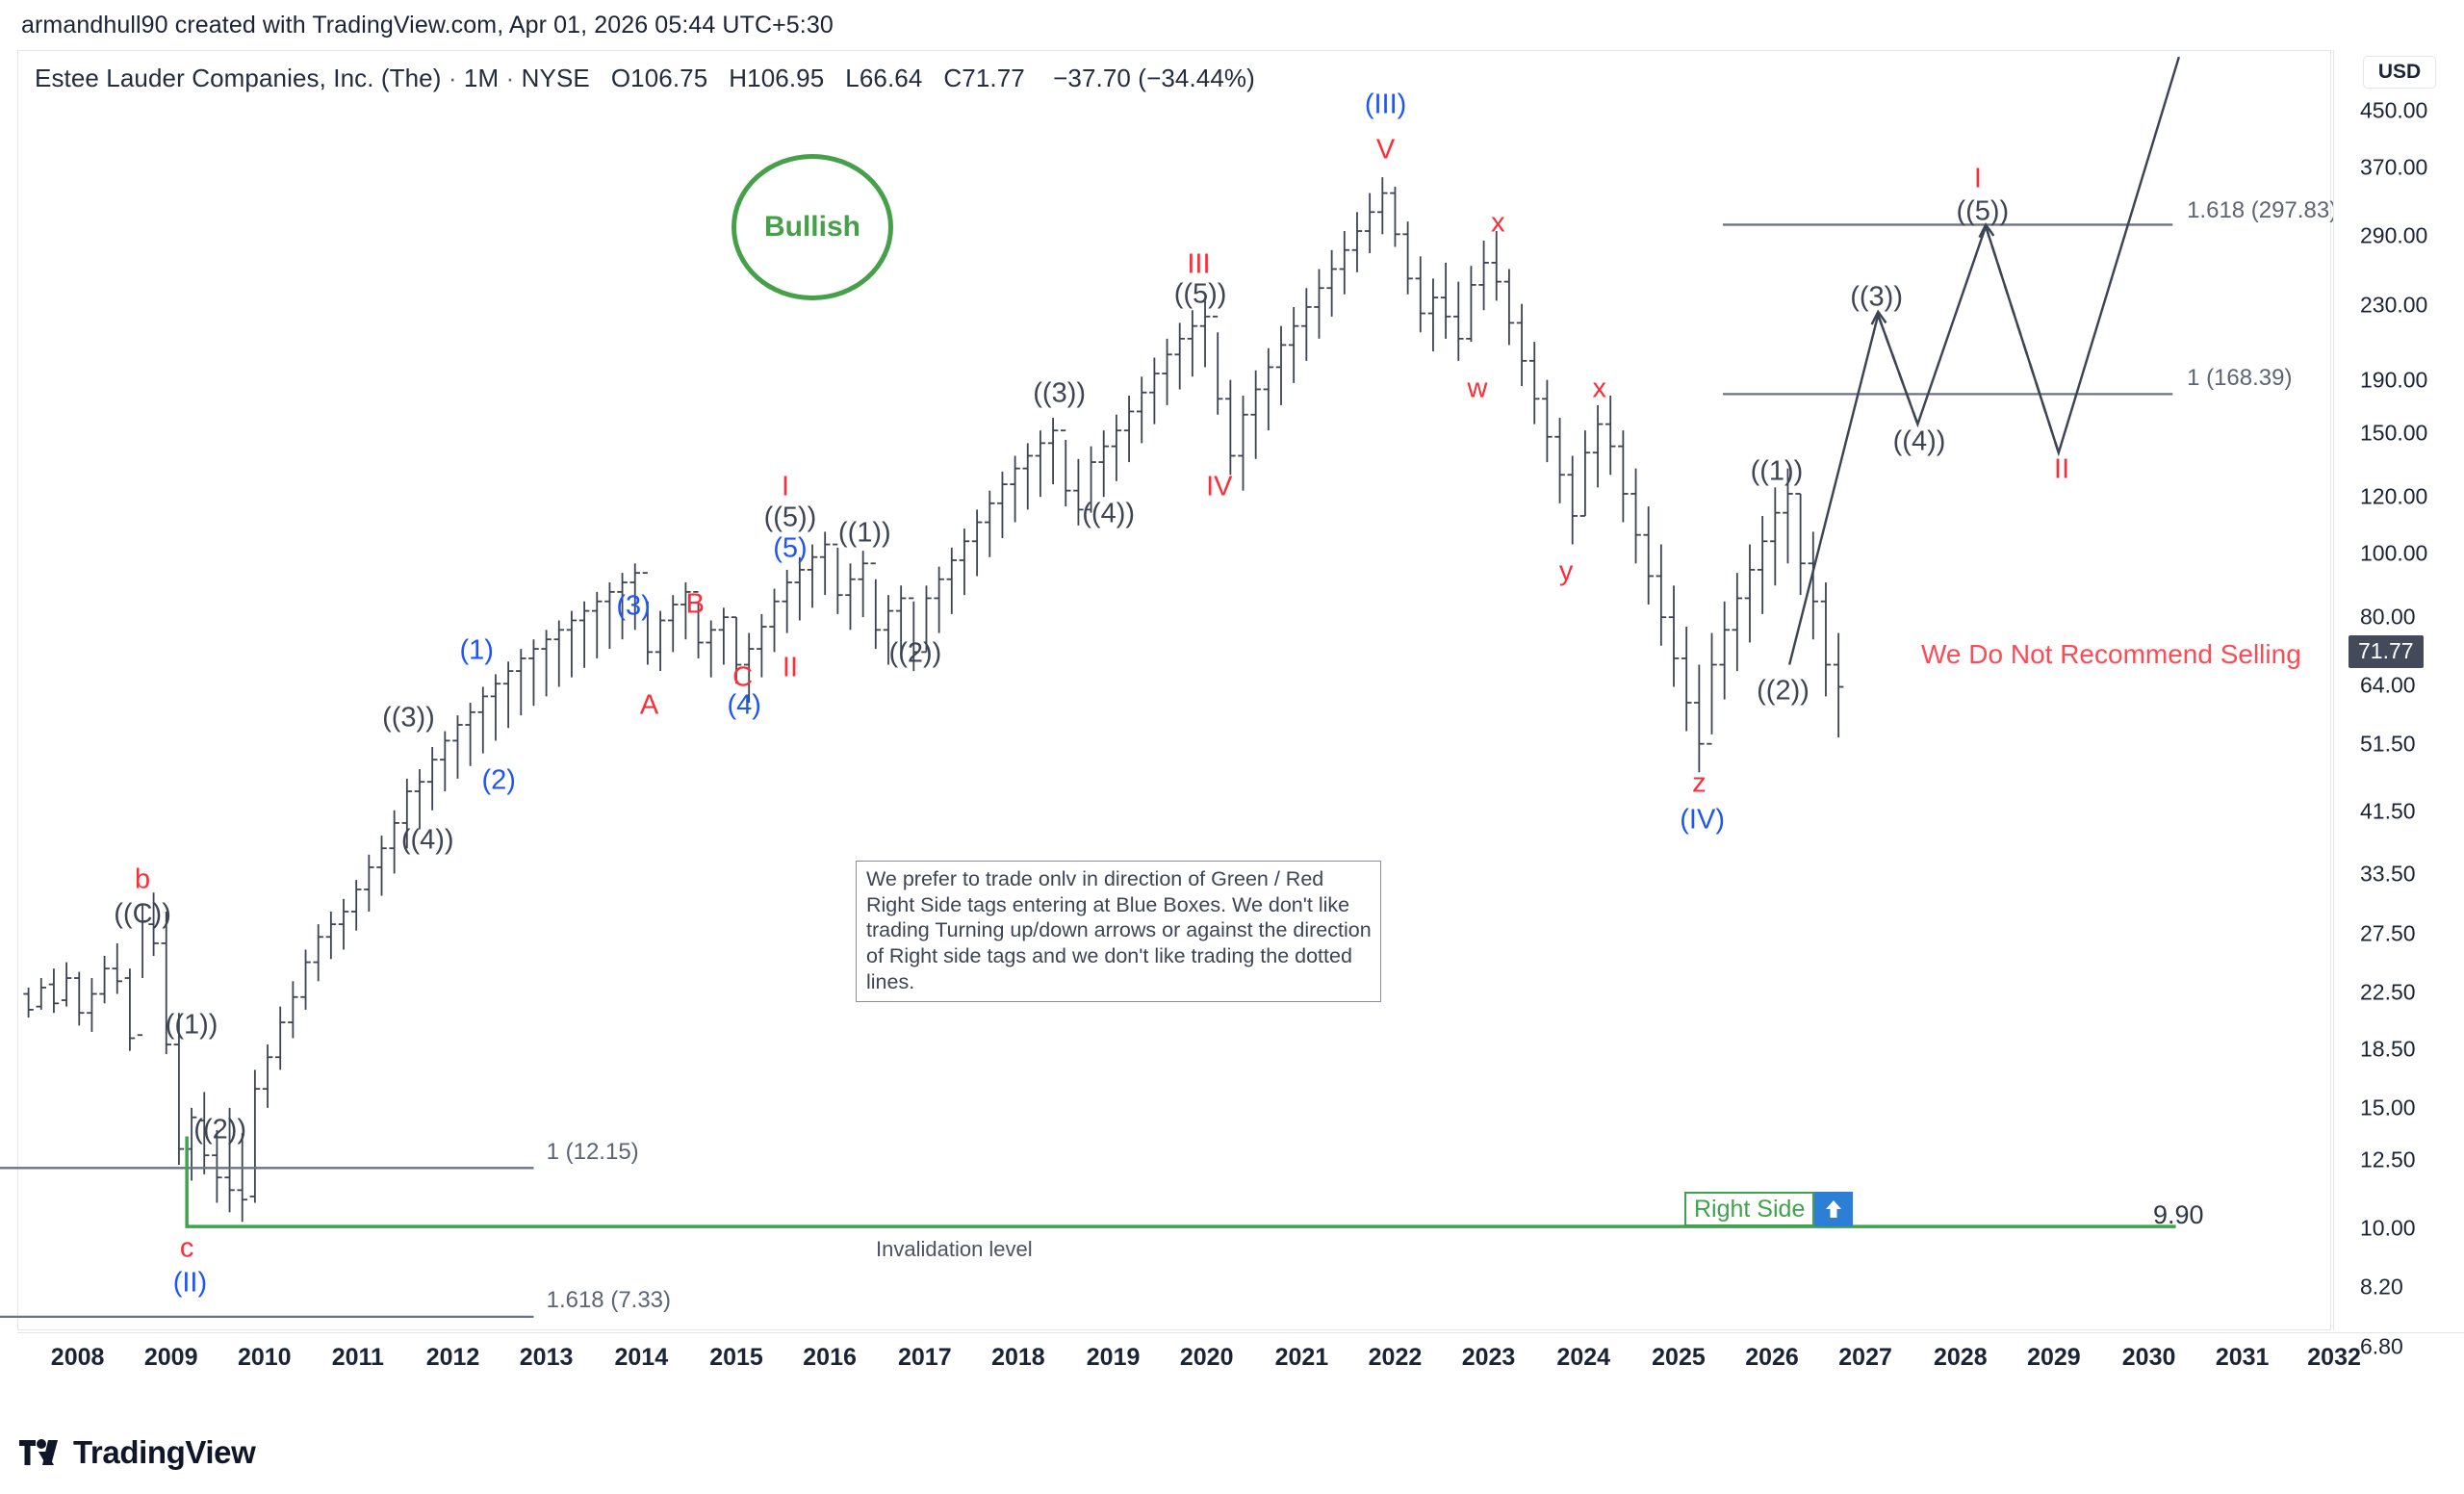  I want to click on wave-label: (5), so click(790, 548).